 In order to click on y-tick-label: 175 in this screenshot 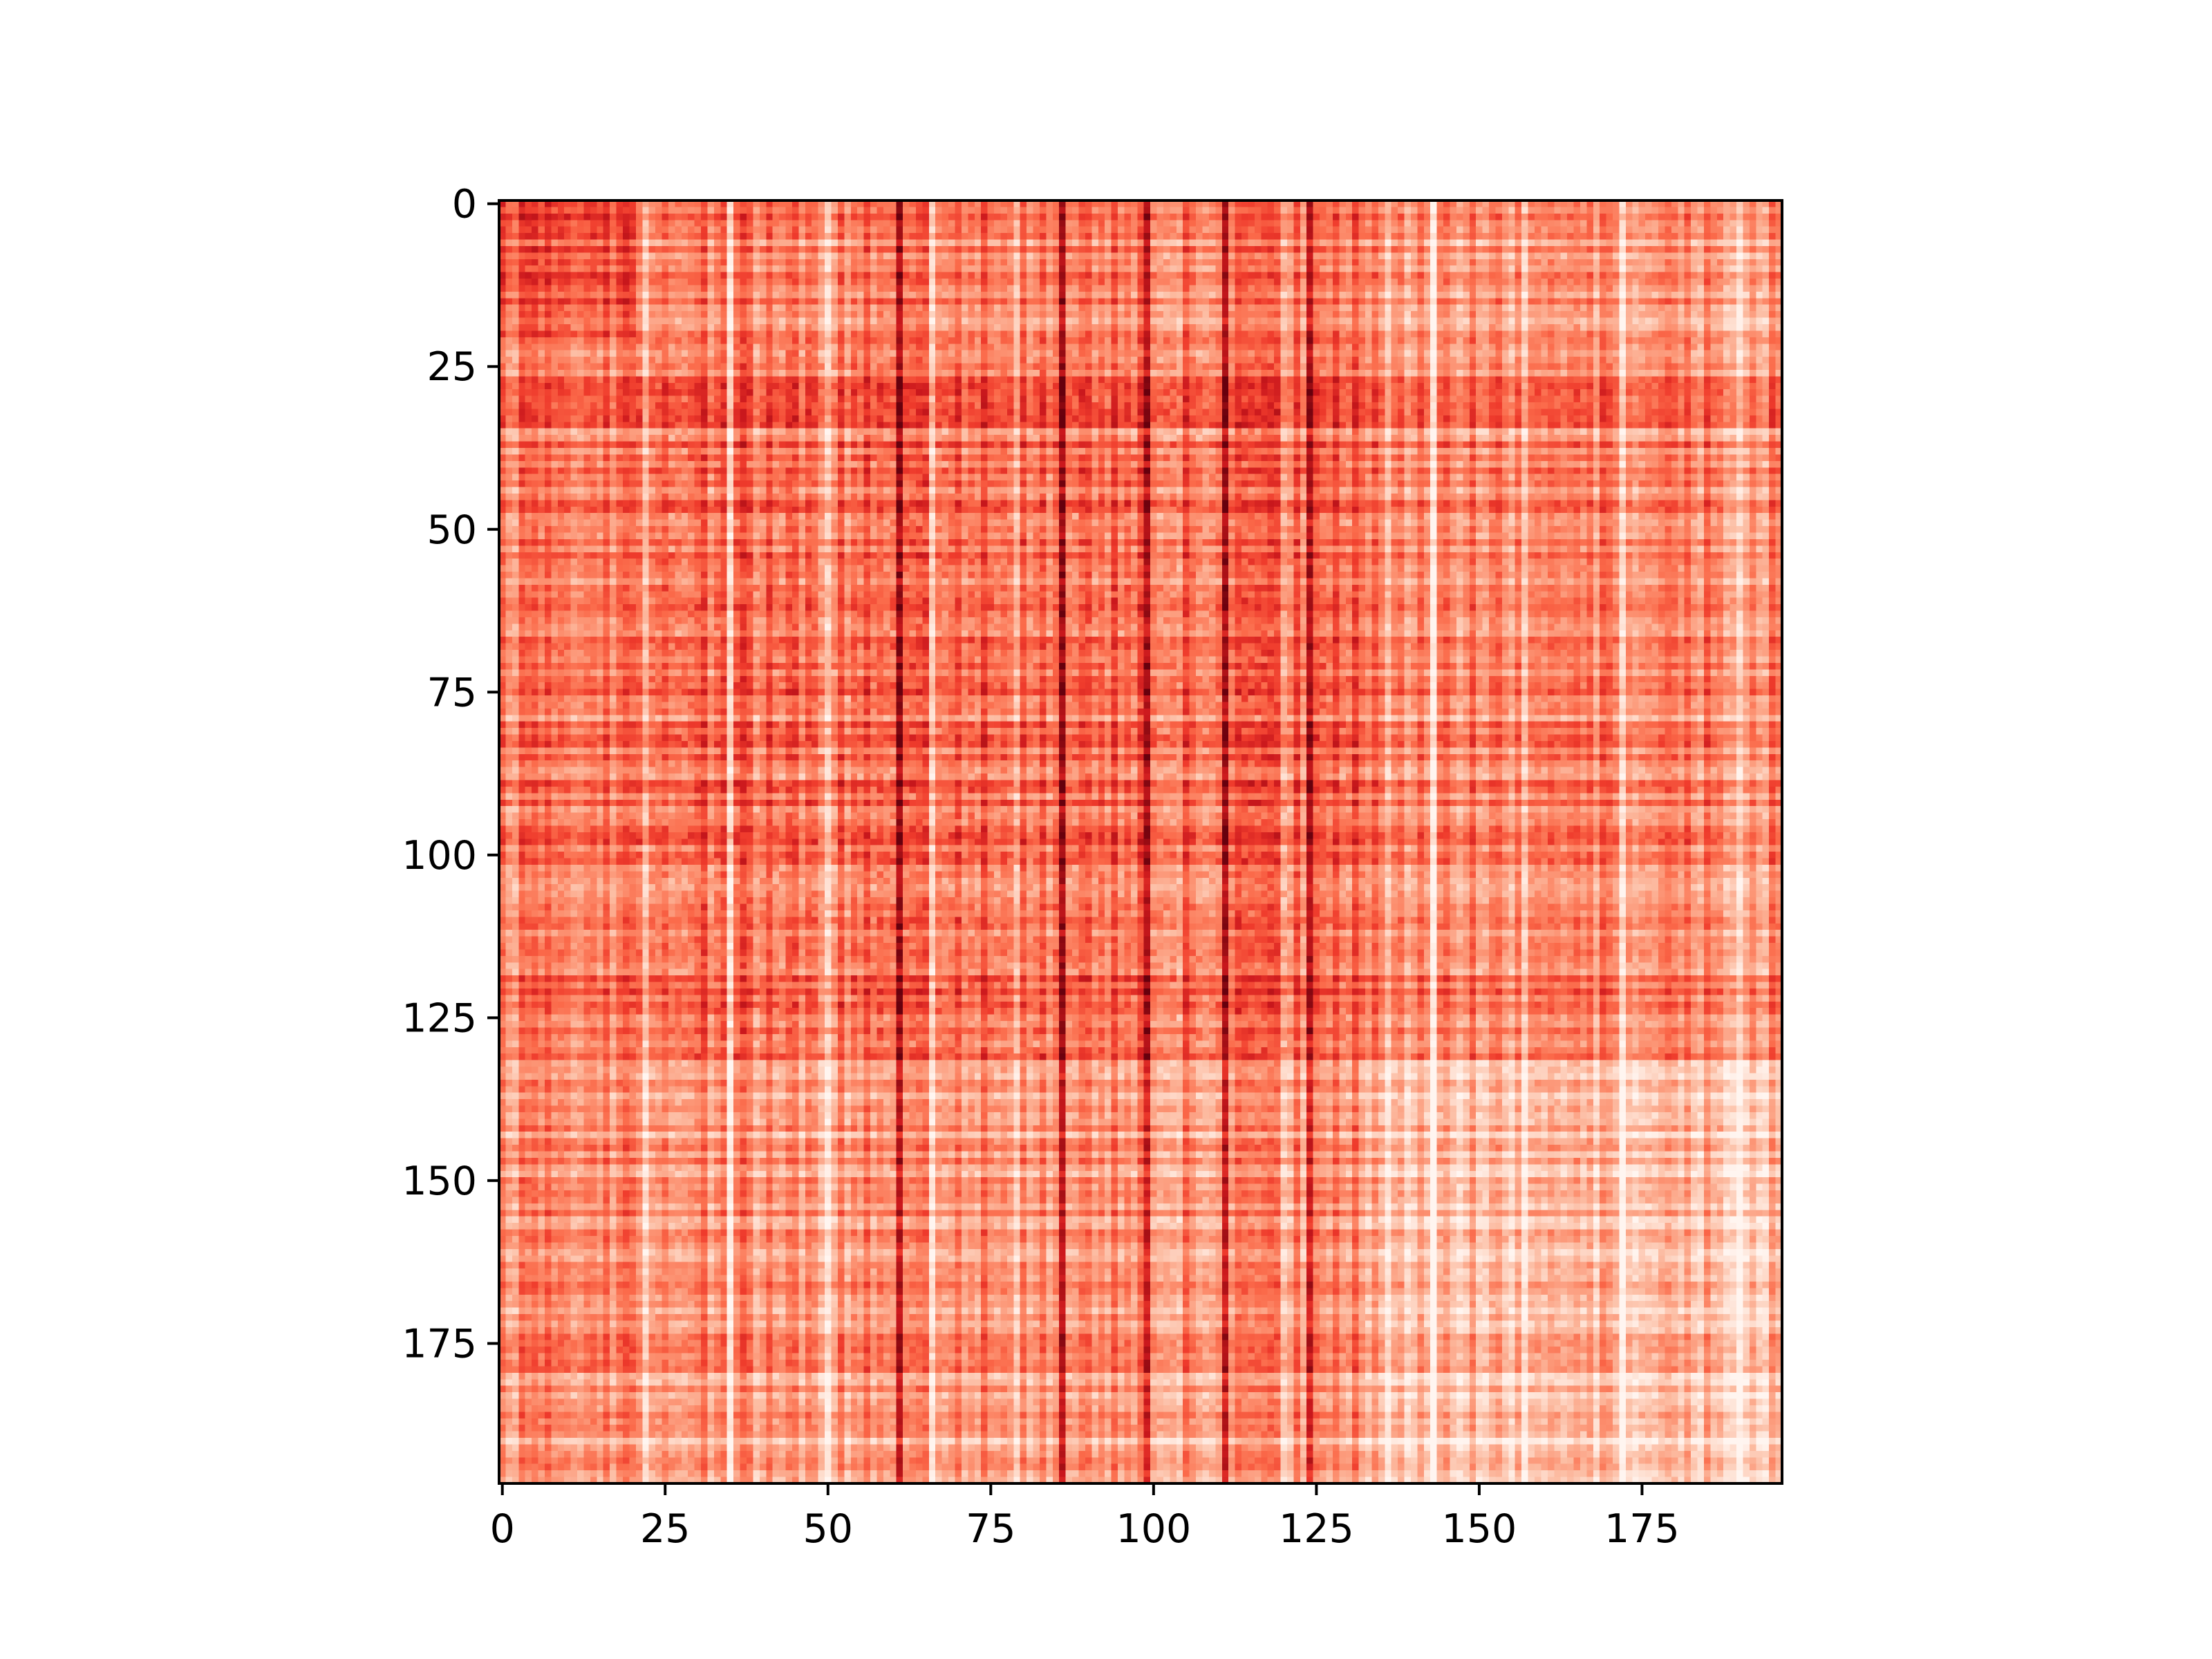, I will do `click(440, 1344)`.